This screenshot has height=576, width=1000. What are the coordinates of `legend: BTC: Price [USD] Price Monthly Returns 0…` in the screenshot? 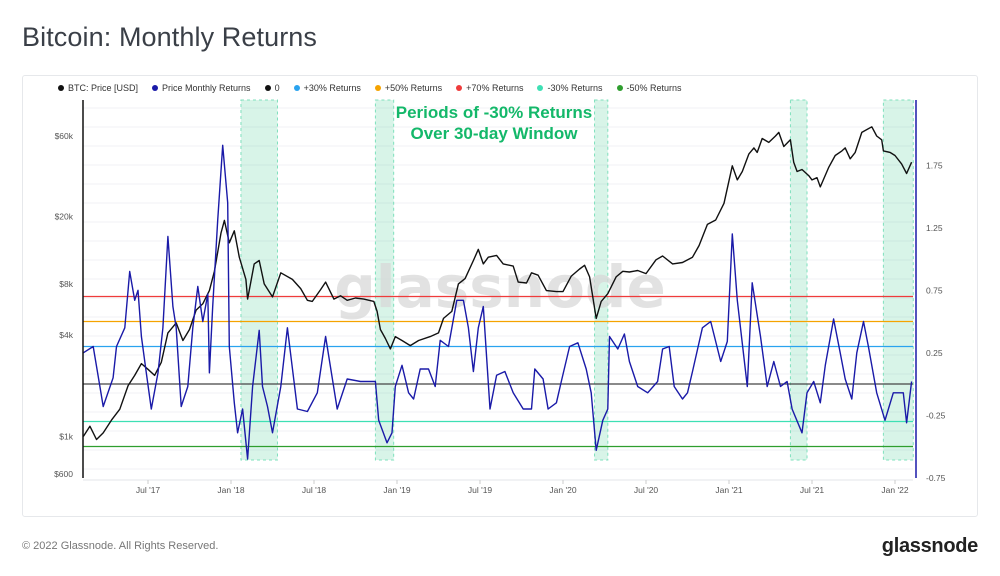 It's located at (370, 88).